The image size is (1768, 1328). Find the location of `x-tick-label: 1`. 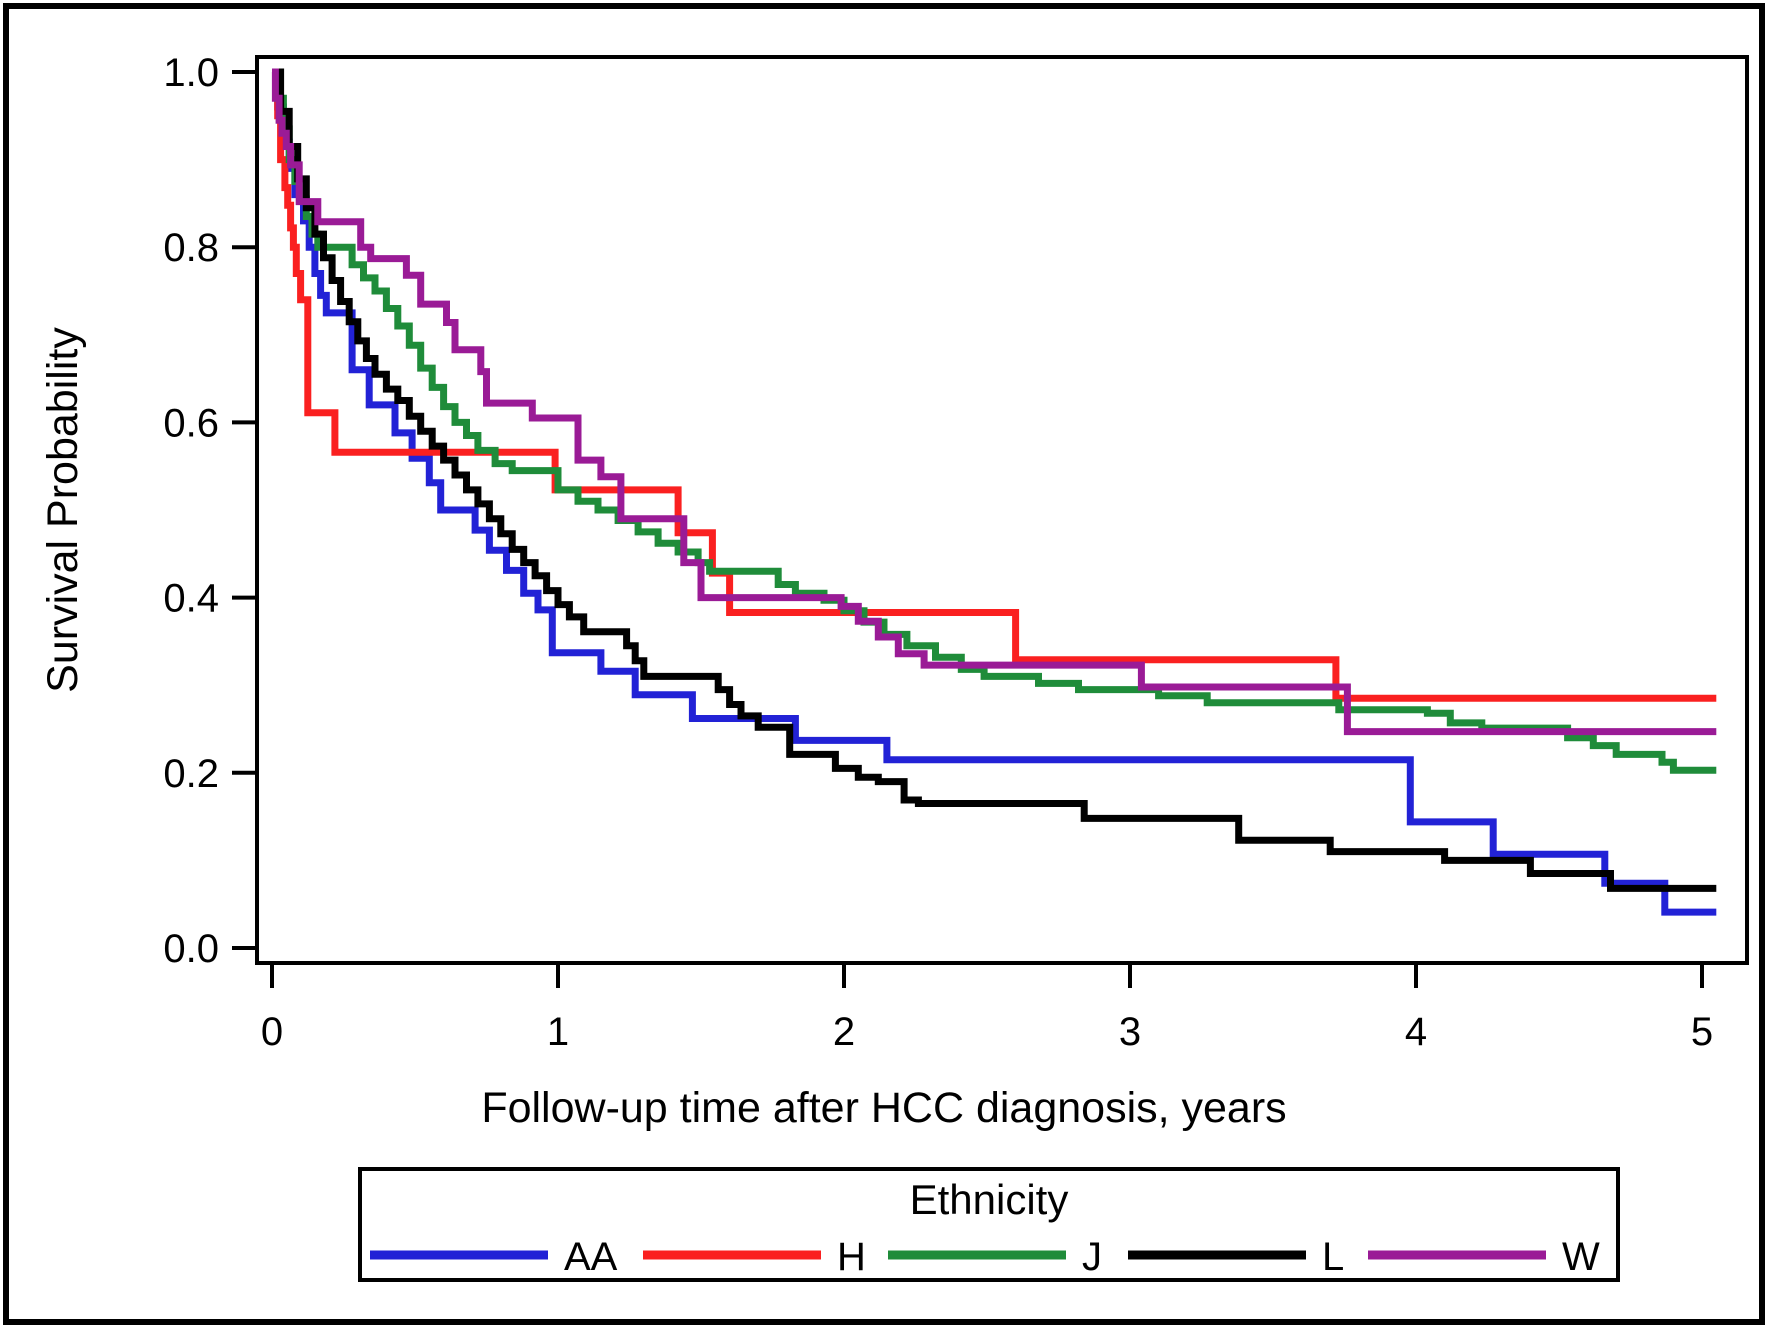

x-tick-label: 1 is located at coordinates (558, 1032).